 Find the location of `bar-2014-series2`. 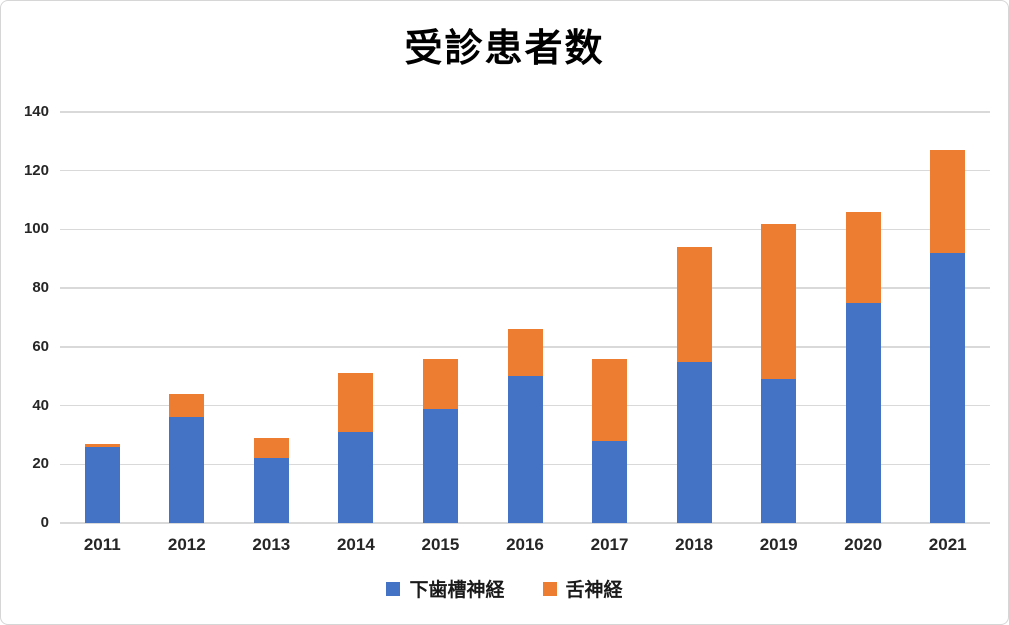

bar-2014-series2 is located at coordinates (356, 402).